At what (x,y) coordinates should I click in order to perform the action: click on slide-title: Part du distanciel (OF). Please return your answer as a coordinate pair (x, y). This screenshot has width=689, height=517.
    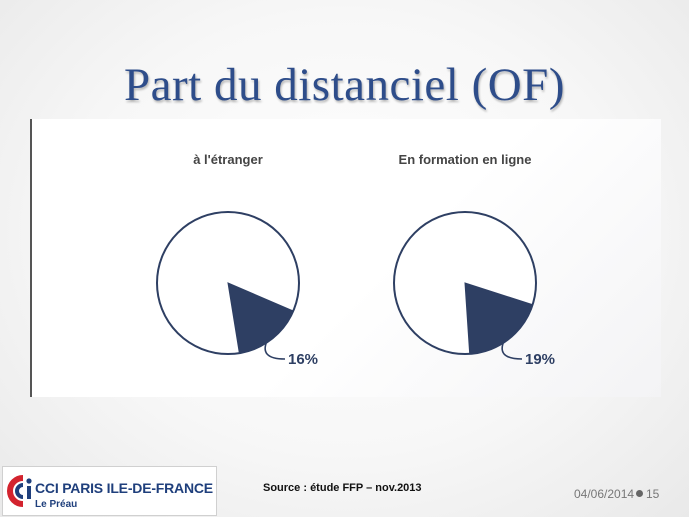
    Looking at the image, I should click on (344, 85).